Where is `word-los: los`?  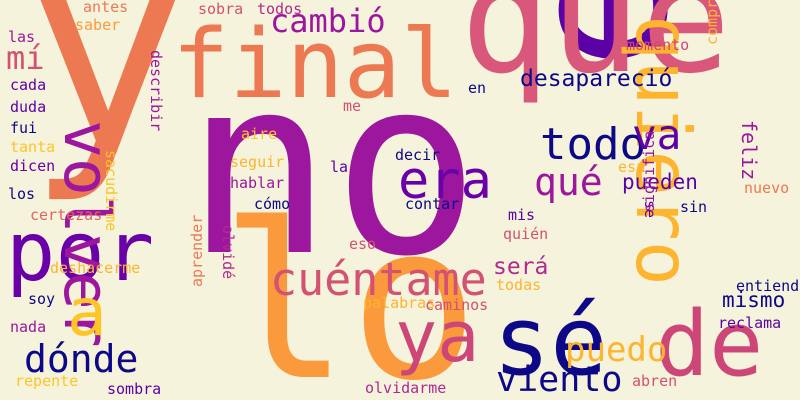 word-los: los is located at coordinates (22, 194).